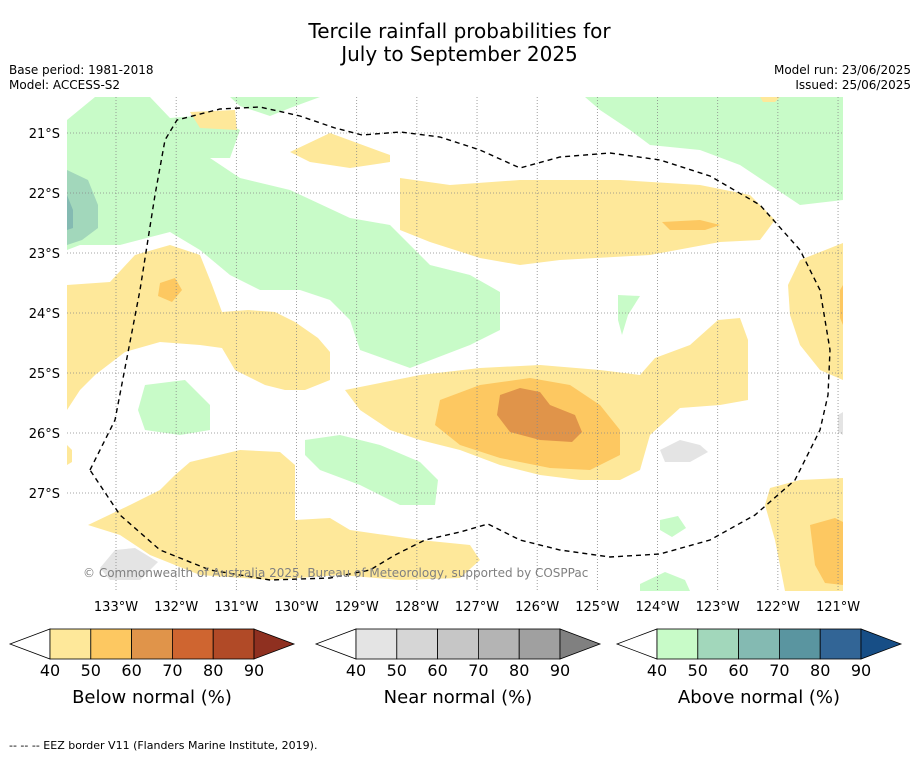  What do you see at coordinates (44, 434) in the screenshot?
I see `lat-label: 26°S` at bounding box center [44, 434].